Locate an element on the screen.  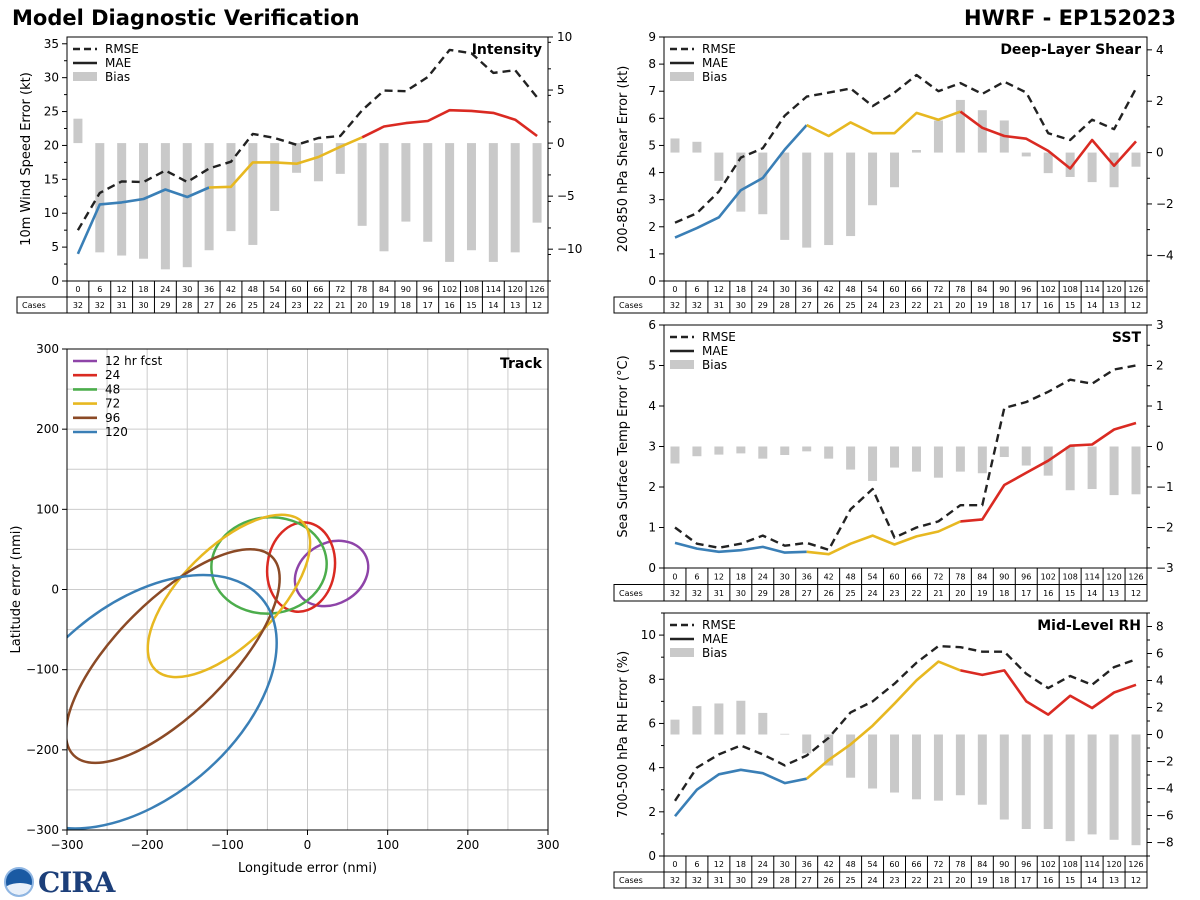
y2-tick-label: 2 is located at coordinates (1160, 101).